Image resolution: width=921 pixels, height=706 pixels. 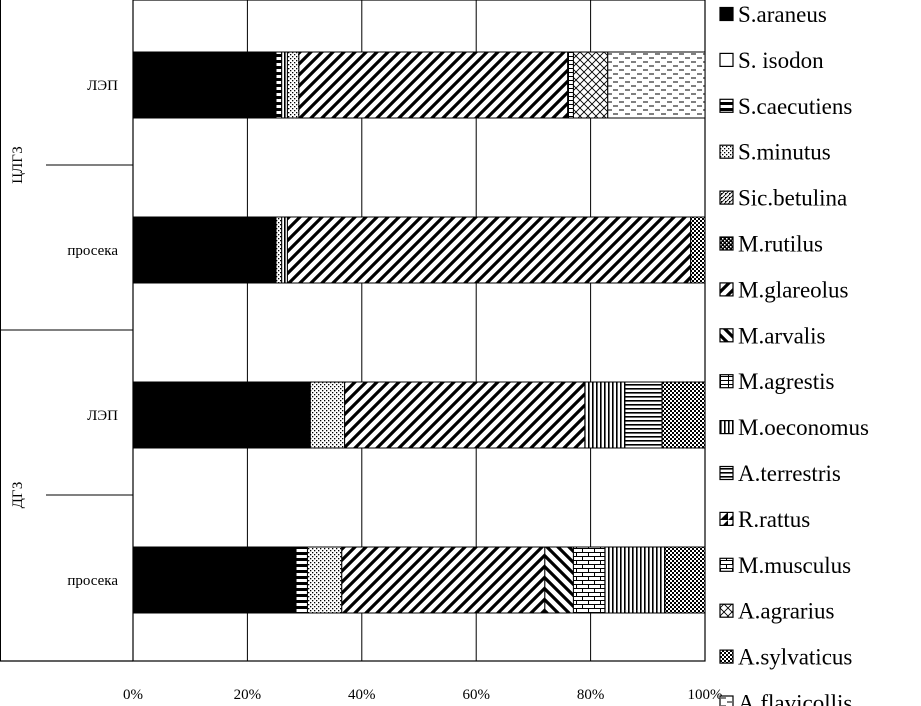 What do you see at coordinates (782, 335) in the screenshot?
I see `legend-label: M.arvalis` at bounding box center [782, 335].